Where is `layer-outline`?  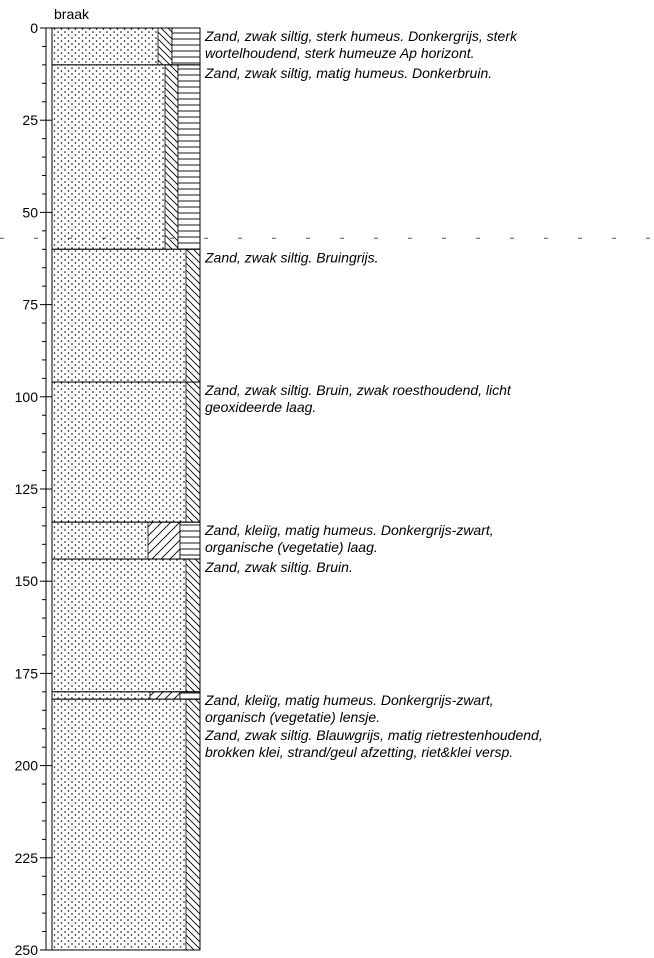
layer-outline is located at coordinates (126, 824).